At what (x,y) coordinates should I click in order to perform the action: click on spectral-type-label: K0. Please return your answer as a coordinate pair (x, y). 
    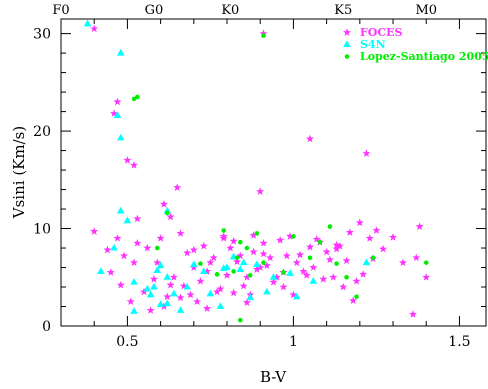
    Looking at the image, I should click on (230, 10).